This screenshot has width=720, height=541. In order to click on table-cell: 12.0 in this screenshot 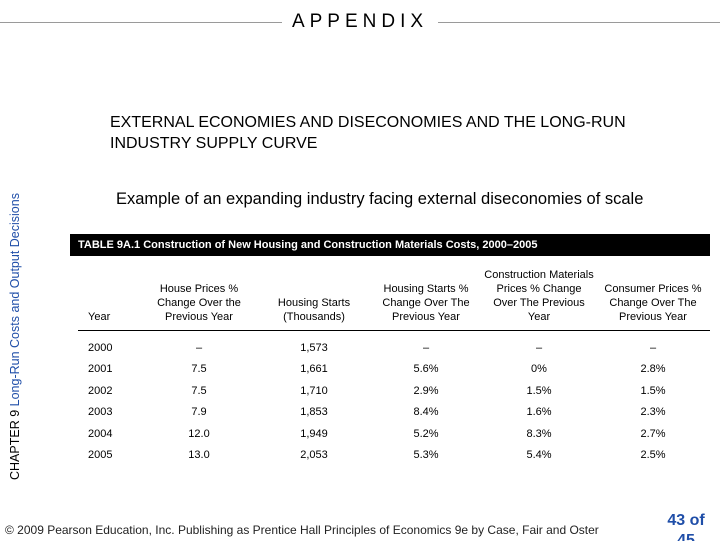, I will do `click(199, 433)`.